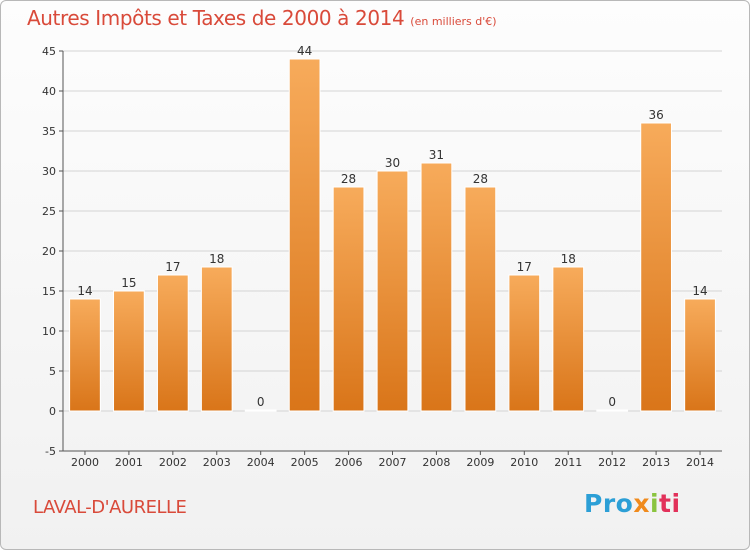 The width and height of the screenshot is (750, 550). What do you see at coordinates (49, 291) in the screenshot?
I see `y-tick-label: 15` at bounding box center [49, 291].